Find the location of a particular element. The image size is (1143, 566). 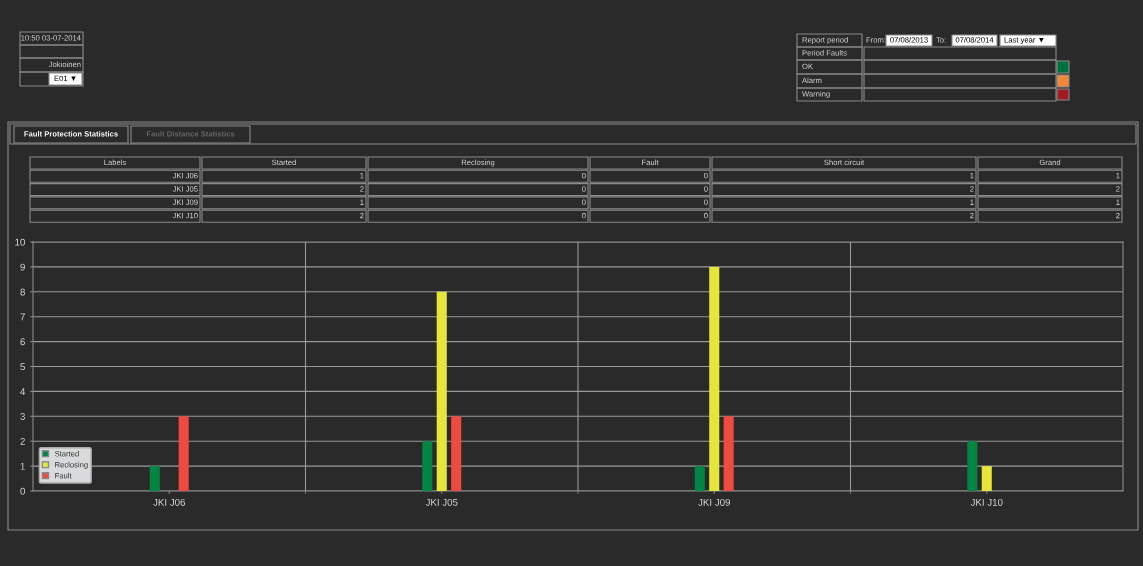

y-tick-label: 2 is located at coordinates (22, 441).